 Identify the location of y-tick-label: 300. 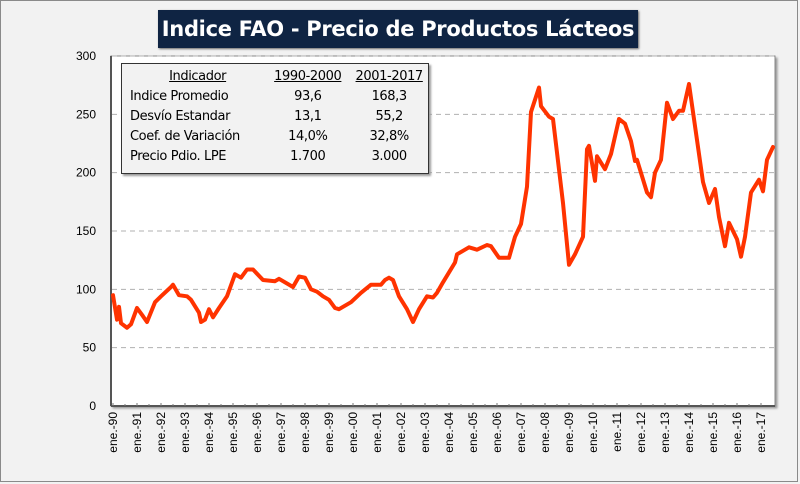
(86, 56).